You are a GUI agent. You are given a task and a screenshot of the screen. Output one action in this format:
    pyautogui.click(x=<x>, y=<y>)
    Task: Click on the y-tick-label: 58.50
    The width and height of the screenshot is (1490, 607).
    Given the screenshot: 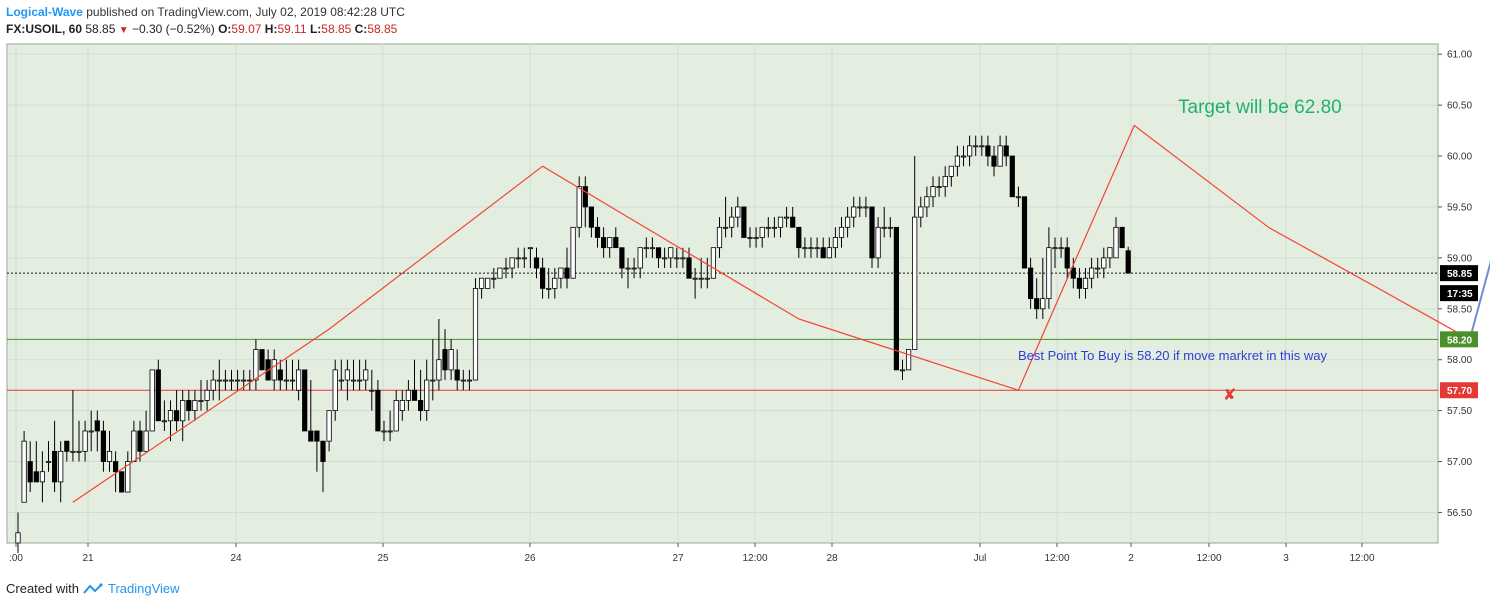 What is the action you would take?
    pyautogui.click(x=1459, y=309)
    